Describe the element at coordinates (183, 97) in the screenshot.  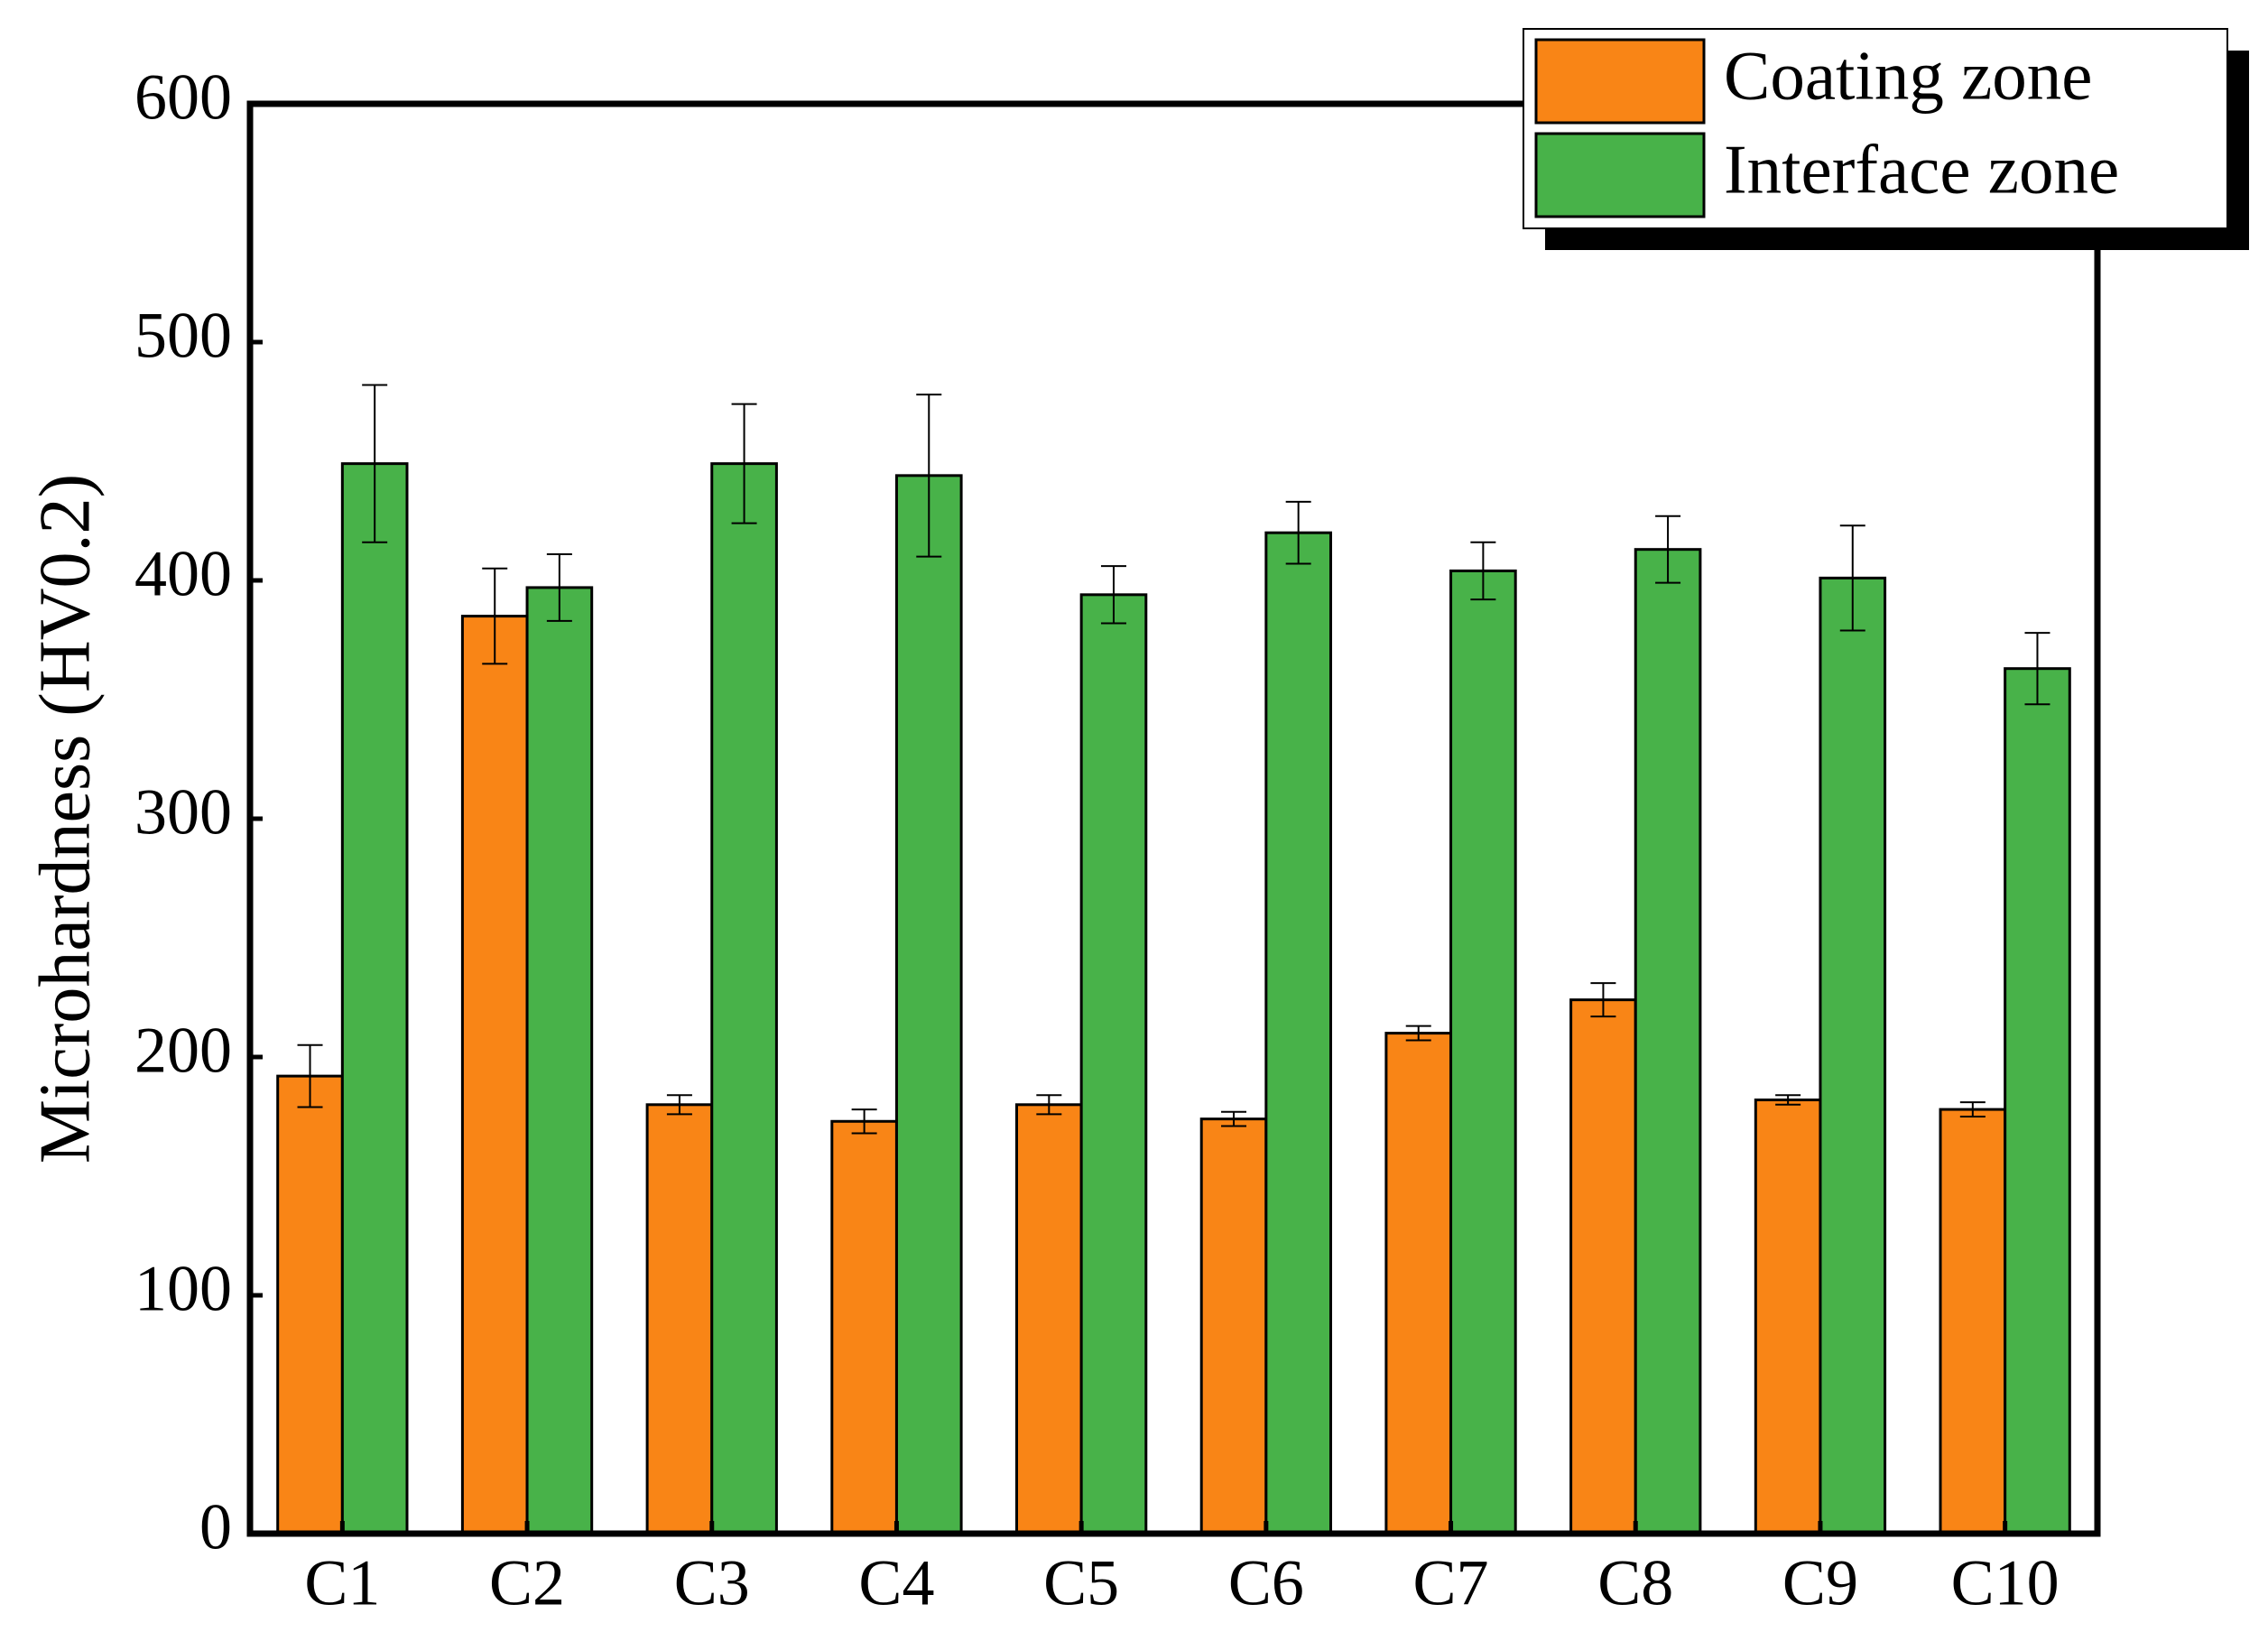
I see `y-tick-label: 600` at that location.